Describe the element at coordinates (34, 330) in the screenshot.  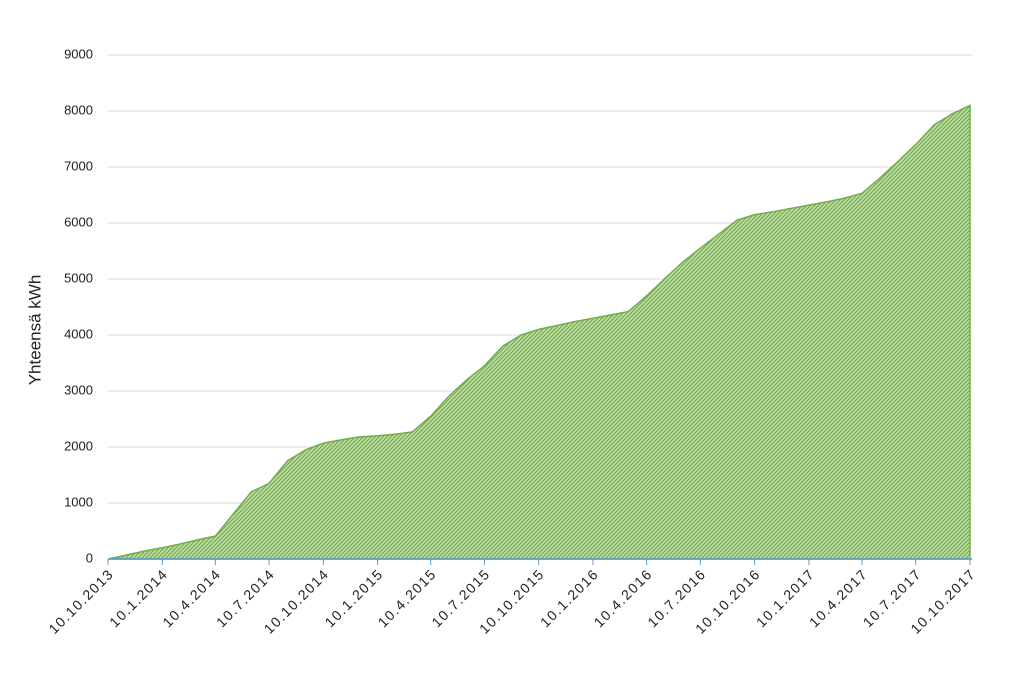
I see `y-axis-label: Yhteensä kWh` at that location.